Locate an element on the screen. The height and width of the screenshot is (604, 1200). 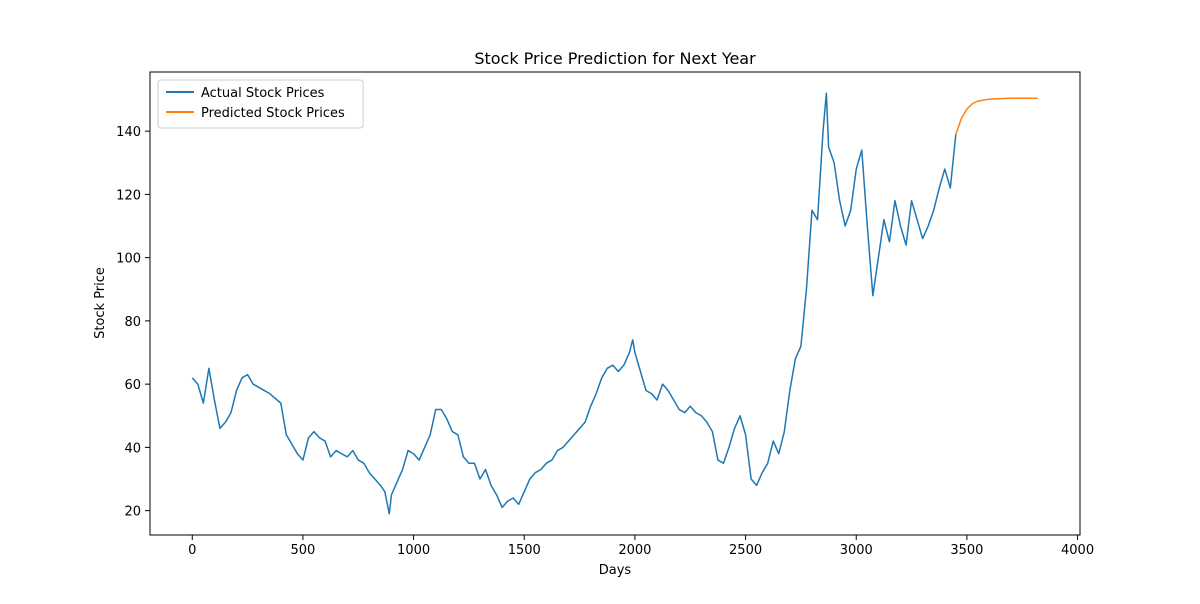
x-tick-label: 1000 is located at coordinates (413, 550).